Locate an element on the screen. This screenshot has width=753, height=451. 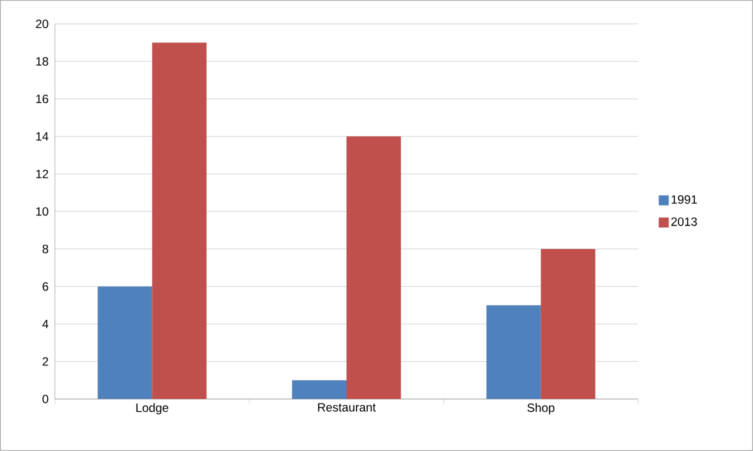
y-tick-label: 2 is located at coordinates (45, 361).